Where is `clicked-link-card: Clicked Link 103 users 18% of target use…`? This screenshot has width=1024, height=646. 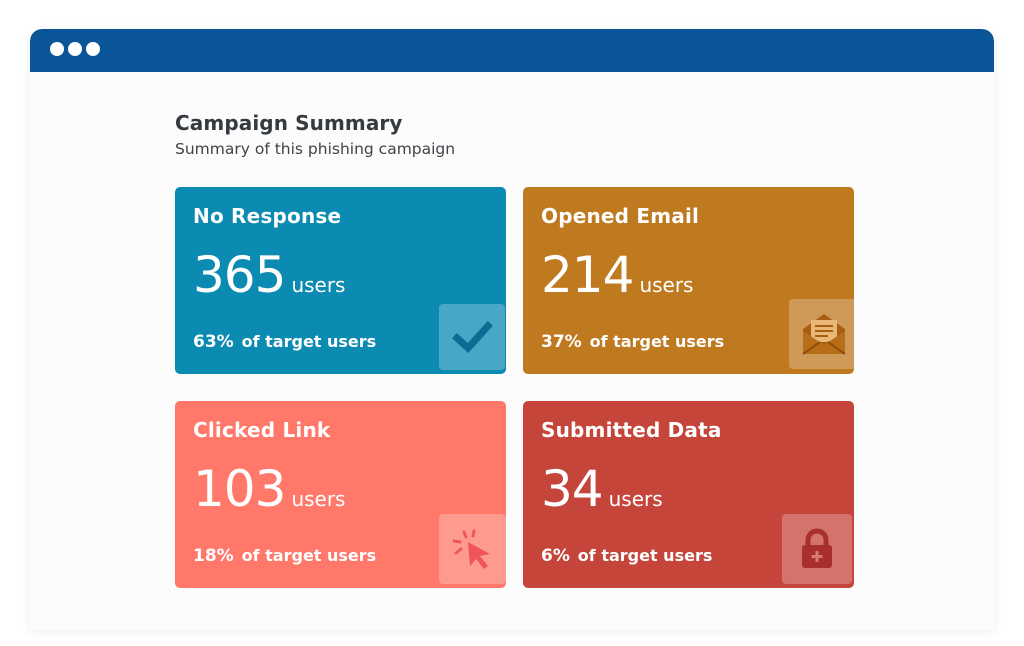
clicked-link-card: Clicked Link 103 users 18% of target use… is located at coordinates (340, 494).